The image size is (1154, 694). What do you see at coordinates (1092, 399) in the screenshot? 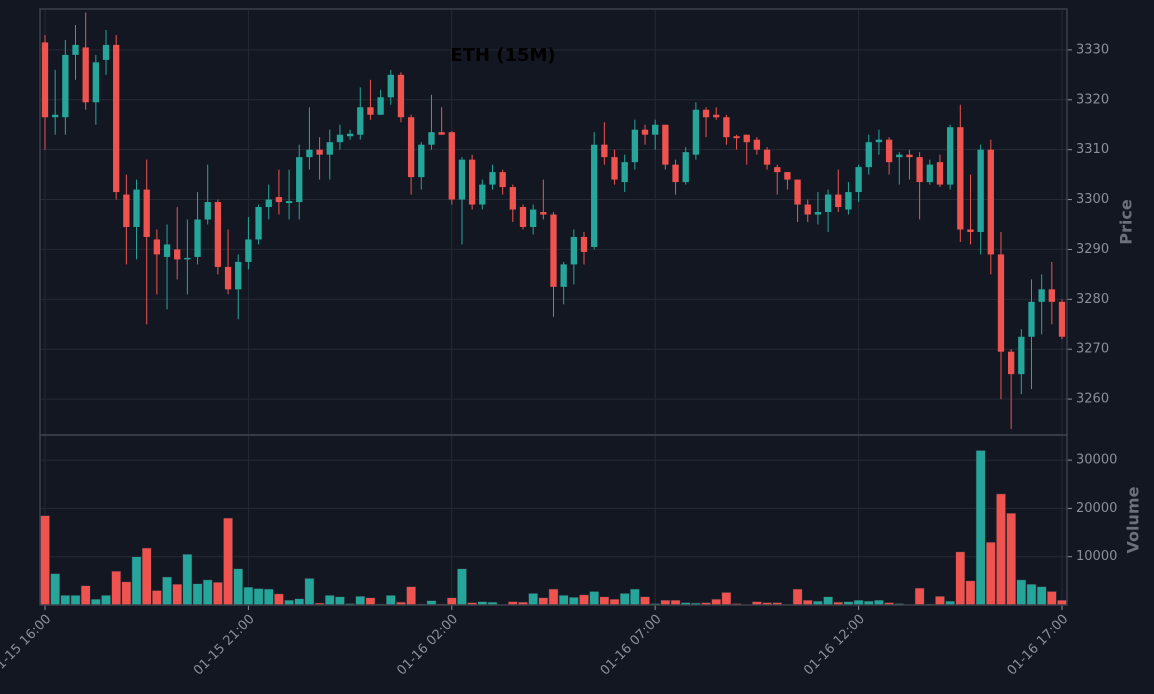
I see `y-tick-label: 3260` at bounding box center [1092, 399].